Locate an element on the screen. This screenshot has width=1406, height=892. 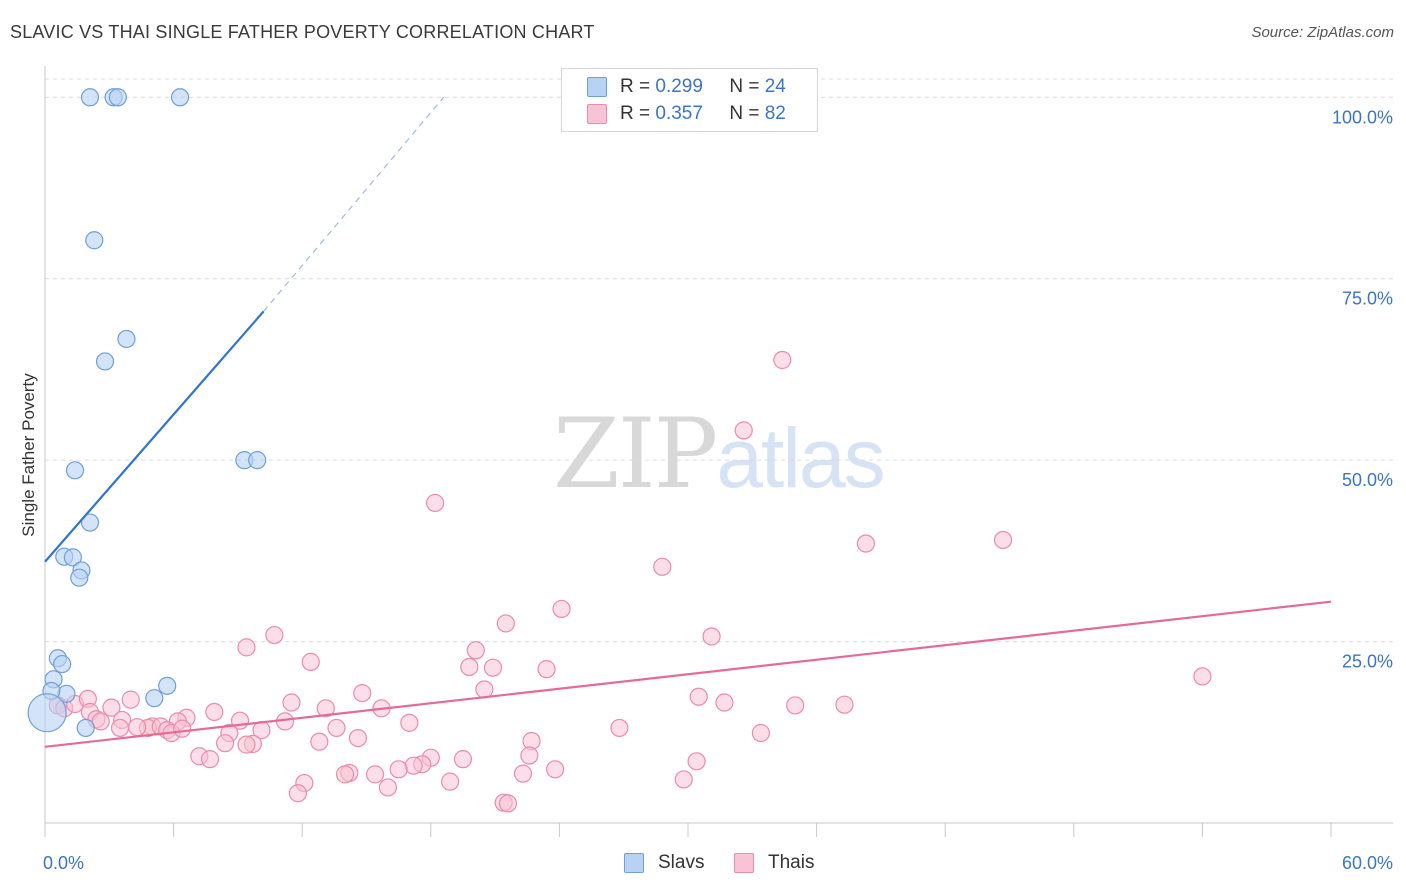
series-legend: Slavs Thais is located at coordinates (703, 865).